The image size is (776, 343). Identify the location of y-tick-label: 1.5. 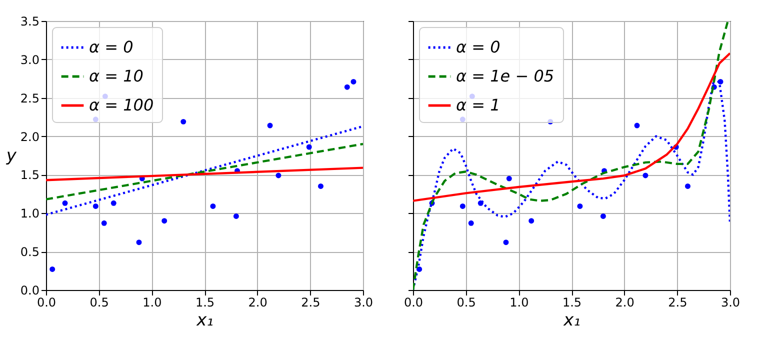
(30, 175).